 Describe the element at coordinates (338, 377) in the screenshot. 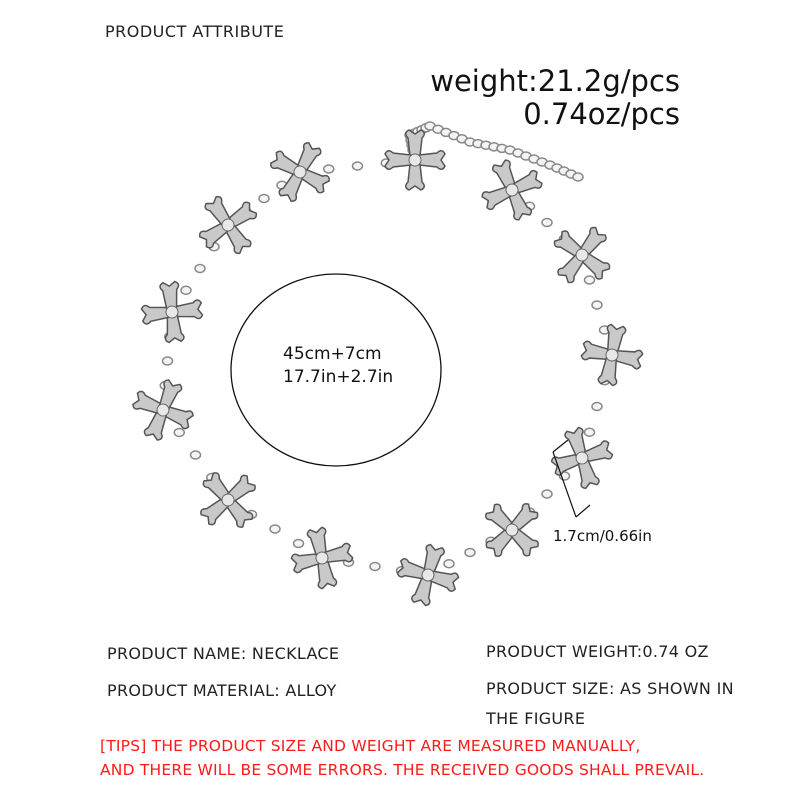

I see `length-in: 17.7in+2.7in` at that location.